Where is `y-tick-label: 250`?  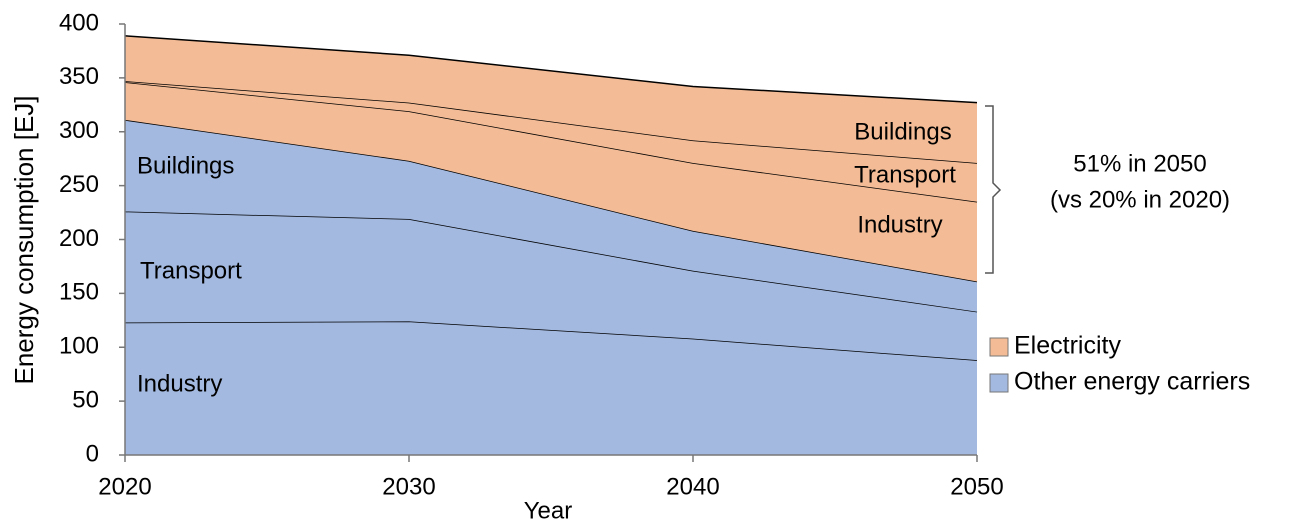 y-tick-label: 250 is located at coordinates (79, 184).